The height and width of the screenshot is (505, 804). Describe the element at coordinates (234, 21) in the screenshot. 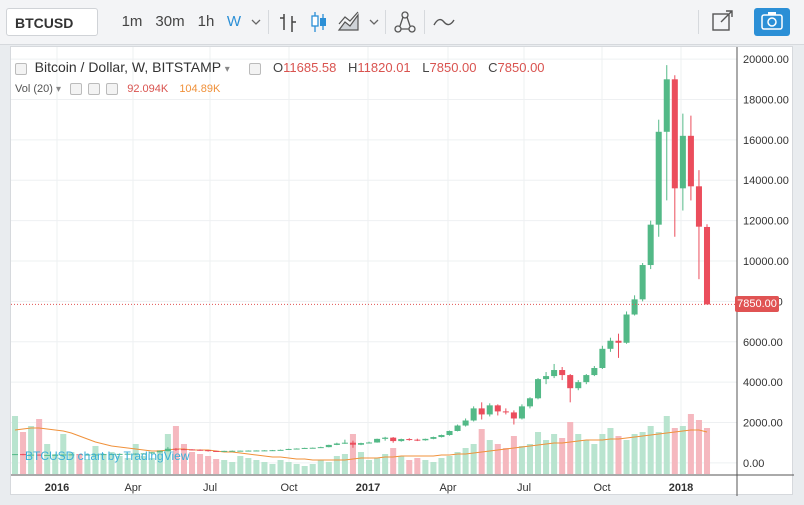

I see `interval-week-button: W` at that location.